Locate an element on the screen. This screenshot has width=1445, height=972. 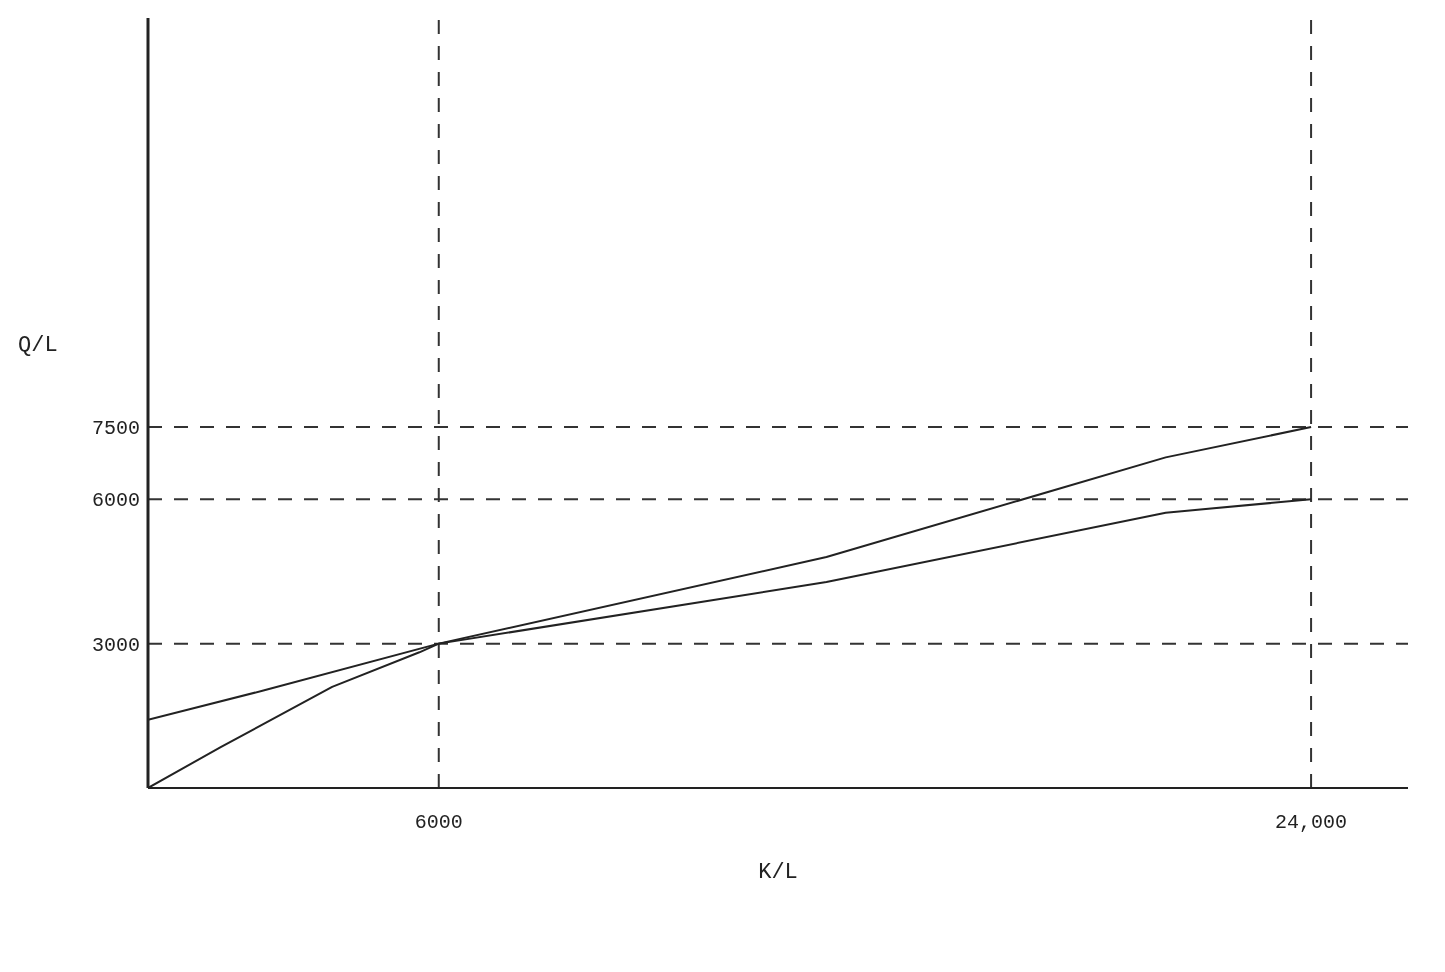
y-tick-label: 7500 is located at coordinates (115, 429).